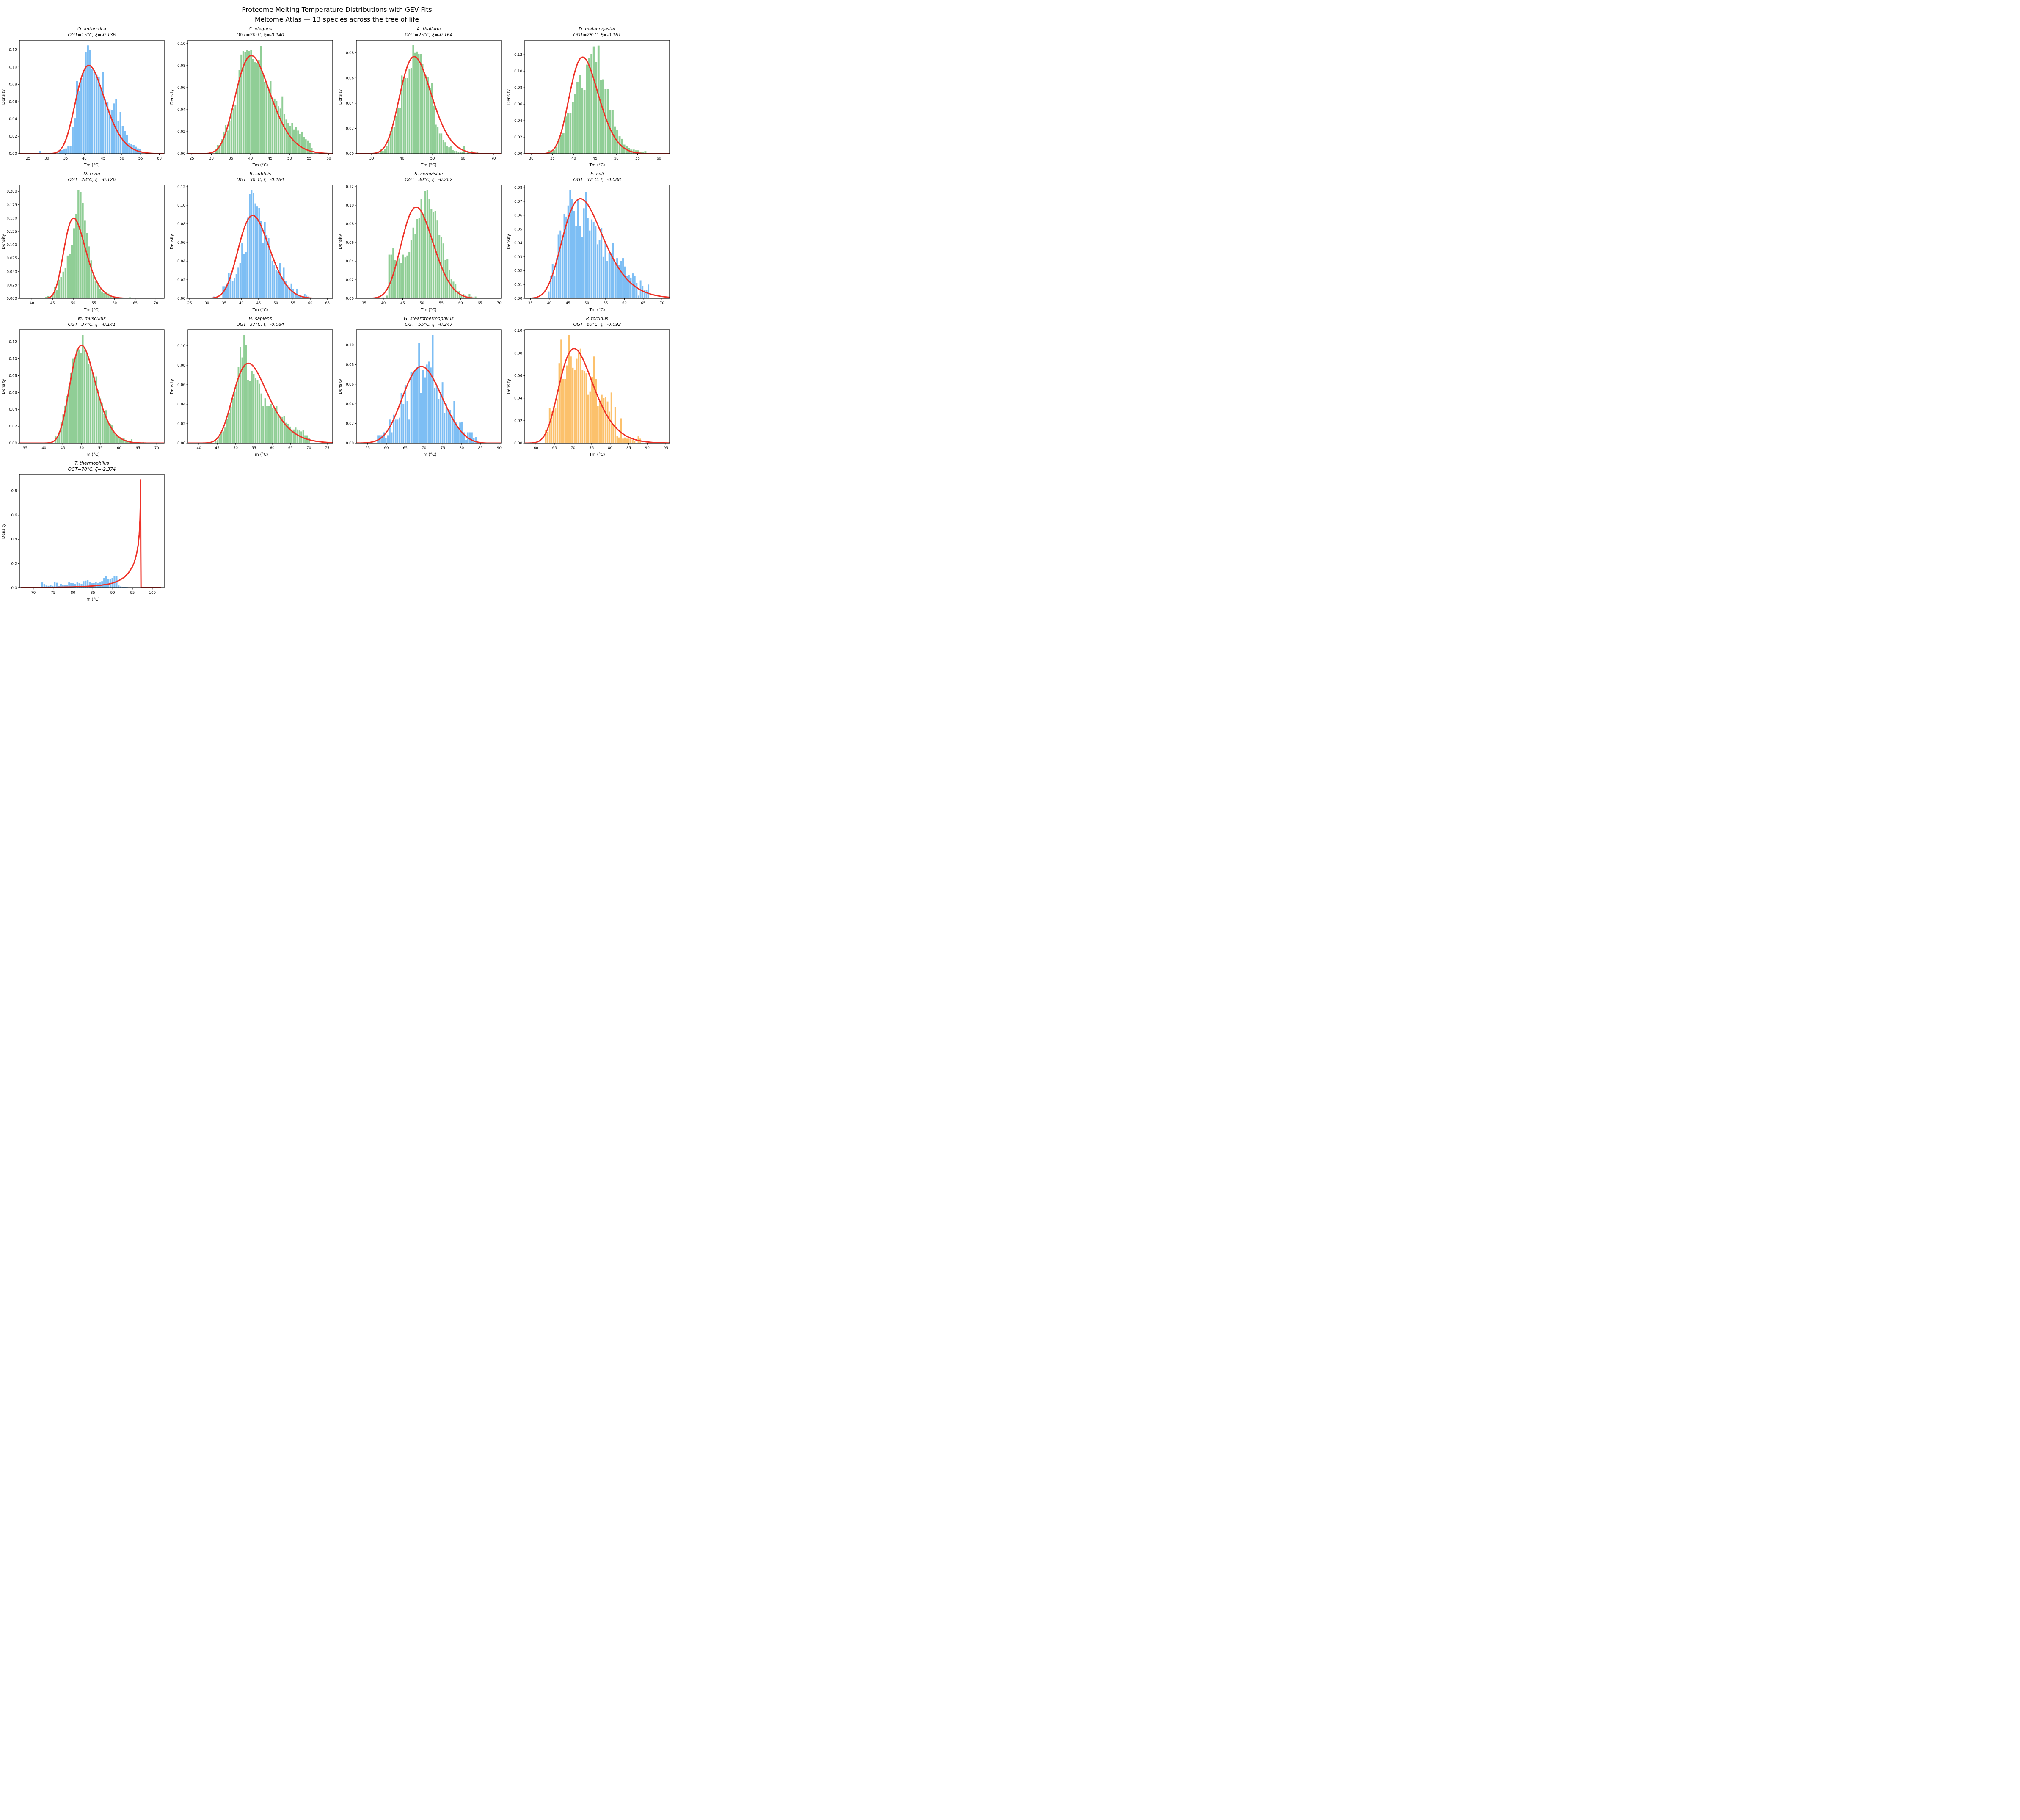 This screenshot has height=1820, width=2020. What do you see at coordinates (12, 192) in the screenshot?
I see `y-tick-label: 0.200` at bounding box center [12, 192].